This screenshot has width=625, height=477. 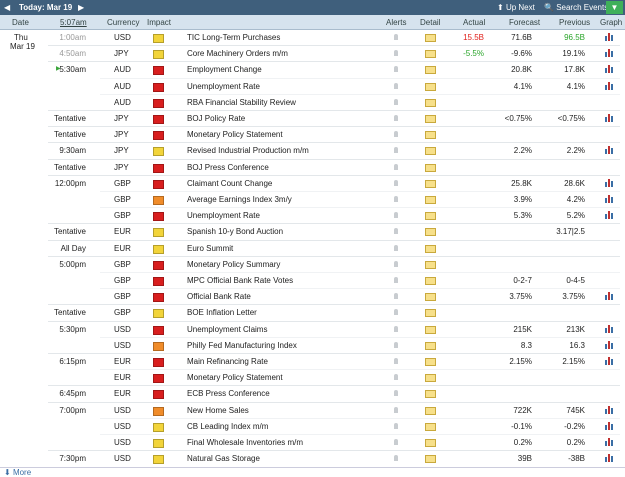 I want to click on event: Philly Fed Manufacturing Index, so click(x=242, y=345).